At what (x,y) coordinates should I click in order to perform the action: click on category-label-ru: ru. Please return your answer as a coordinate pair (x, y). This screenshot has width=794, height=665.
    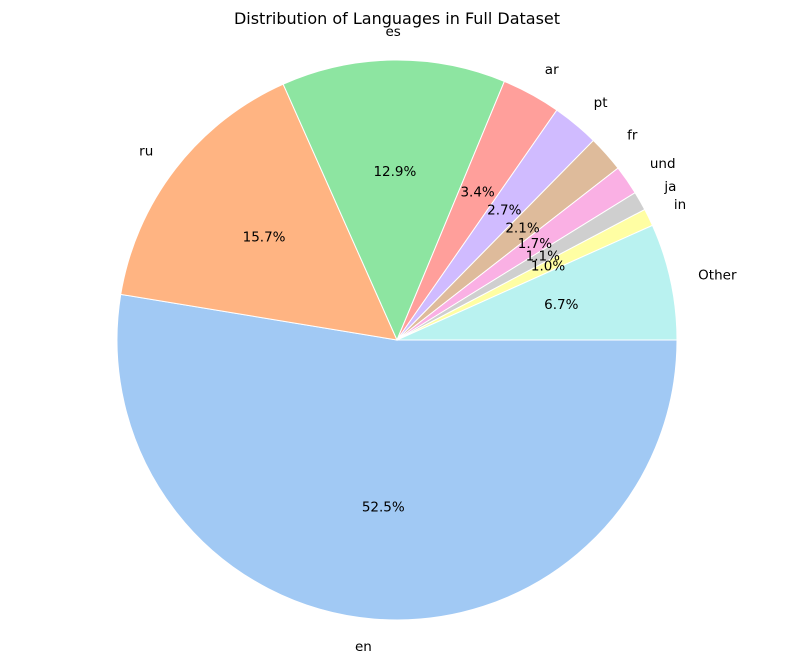
    Looking at the image, I should click on (146, 152).